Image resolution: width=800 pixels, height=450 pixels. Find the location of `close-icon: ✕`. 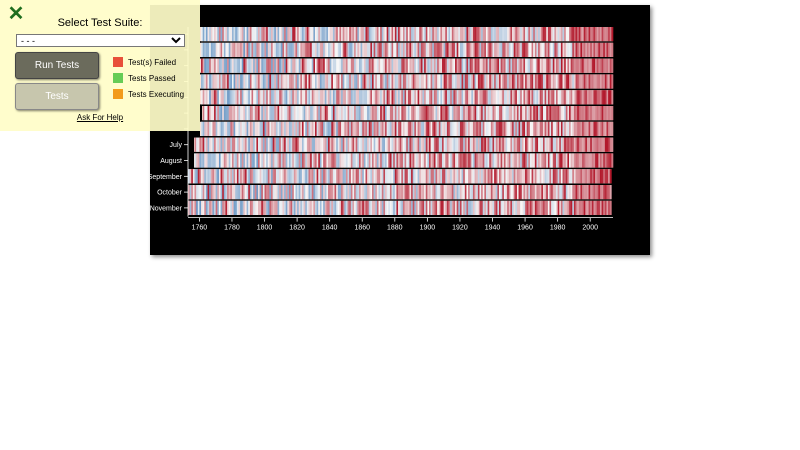

close-icon: ✕ is located at coordinates (16, 14).